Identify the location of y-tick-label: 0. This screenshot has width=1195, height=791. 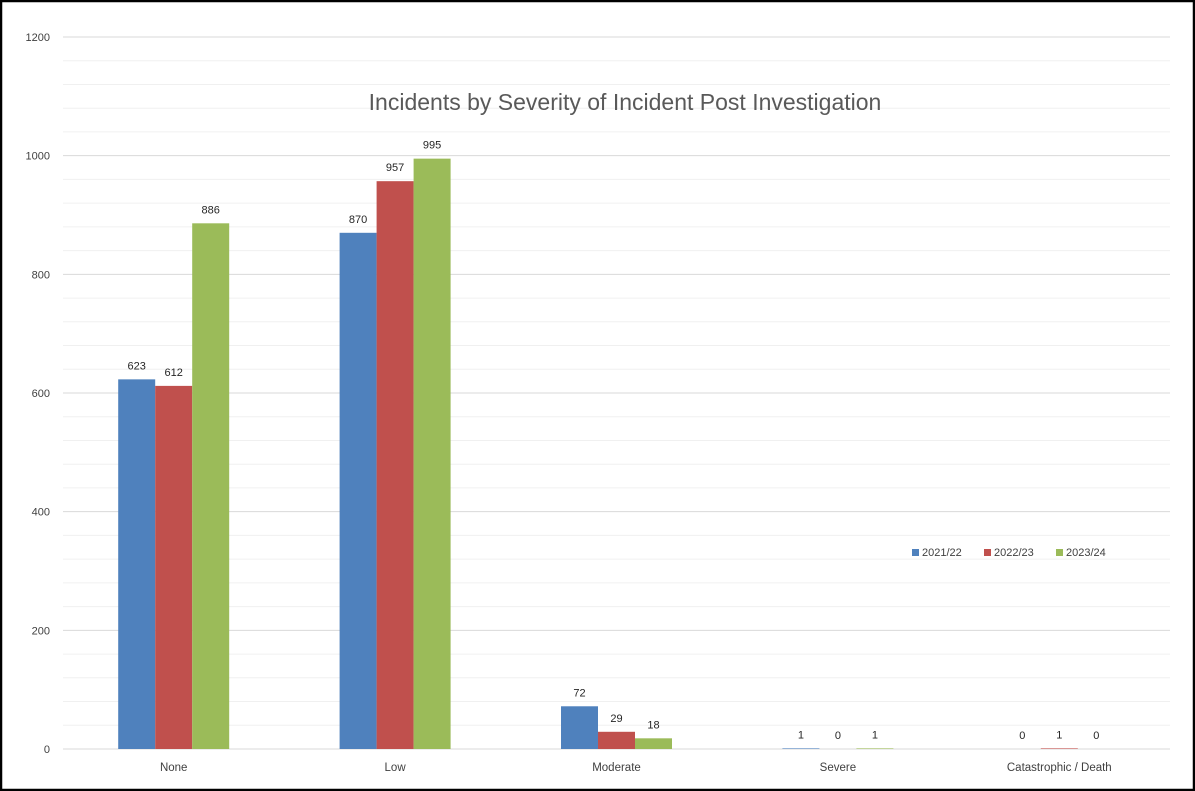
(47, 750).